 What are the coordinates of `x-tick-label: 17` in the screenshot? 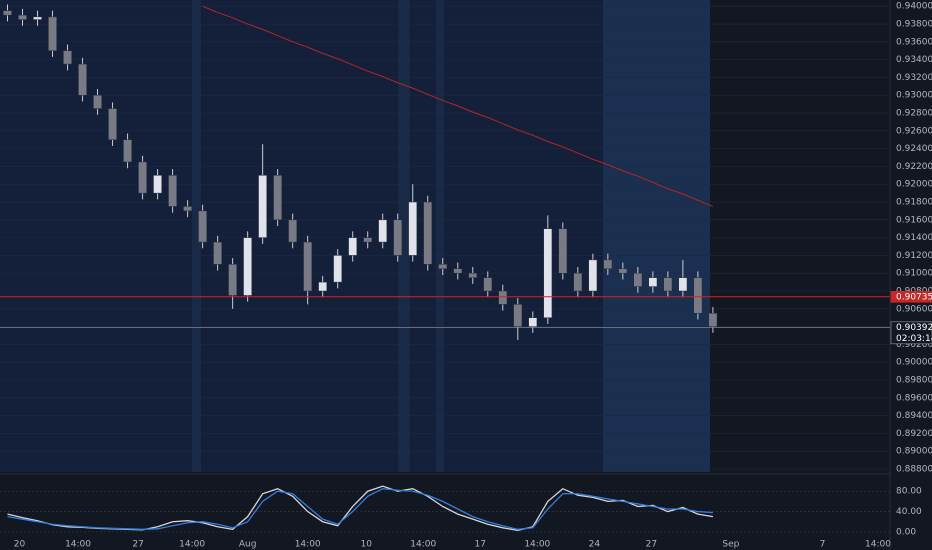 It's located at (480, 545).